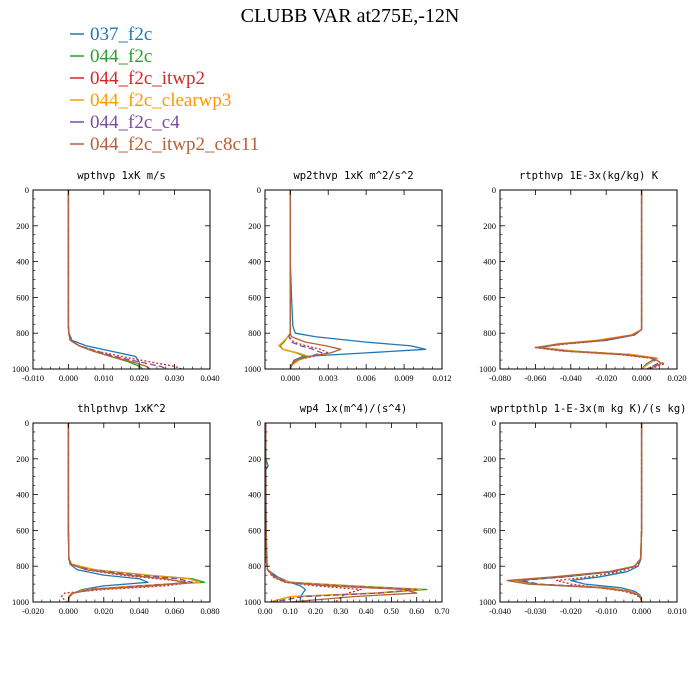 The height and width of the screenshot is (700, 700). What do you see at coordinates (589, 409) in the screenshot?
I see `panel-title: wprtpthlp 1-E-3x(m kg K)/(s kg)` at bounding box center [589, 409].